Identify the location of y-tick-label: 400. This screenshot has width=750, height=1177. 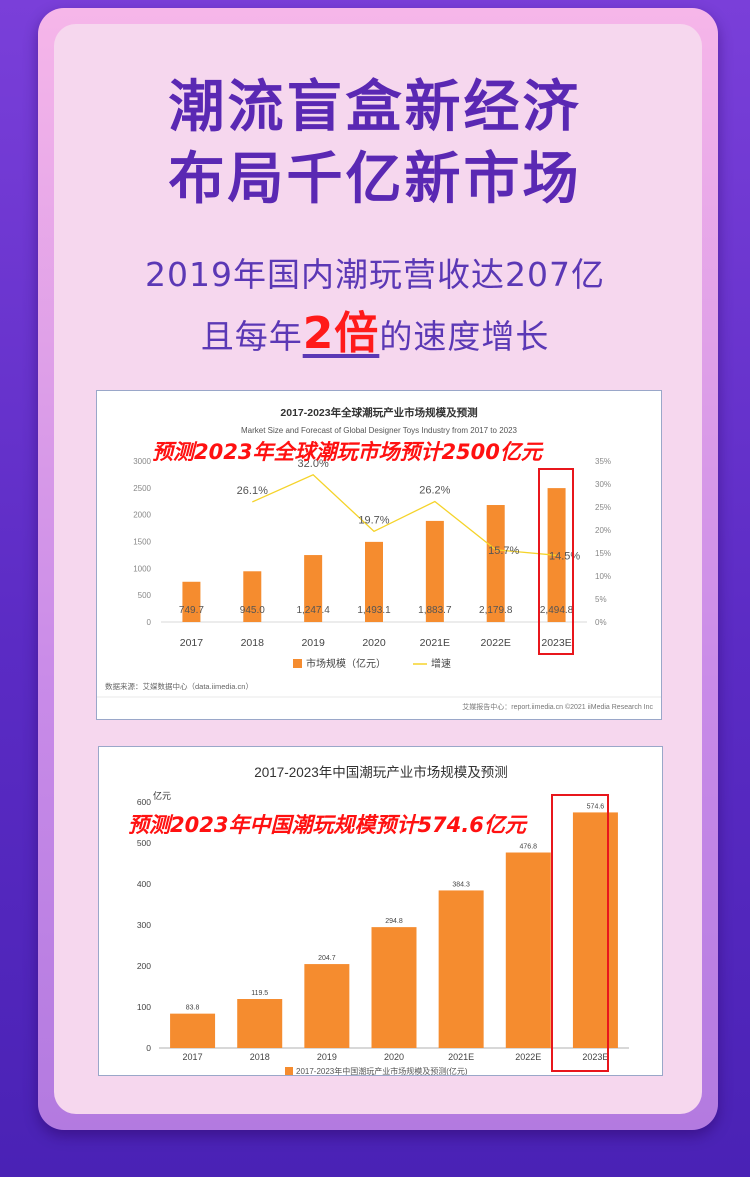
(144, 884).